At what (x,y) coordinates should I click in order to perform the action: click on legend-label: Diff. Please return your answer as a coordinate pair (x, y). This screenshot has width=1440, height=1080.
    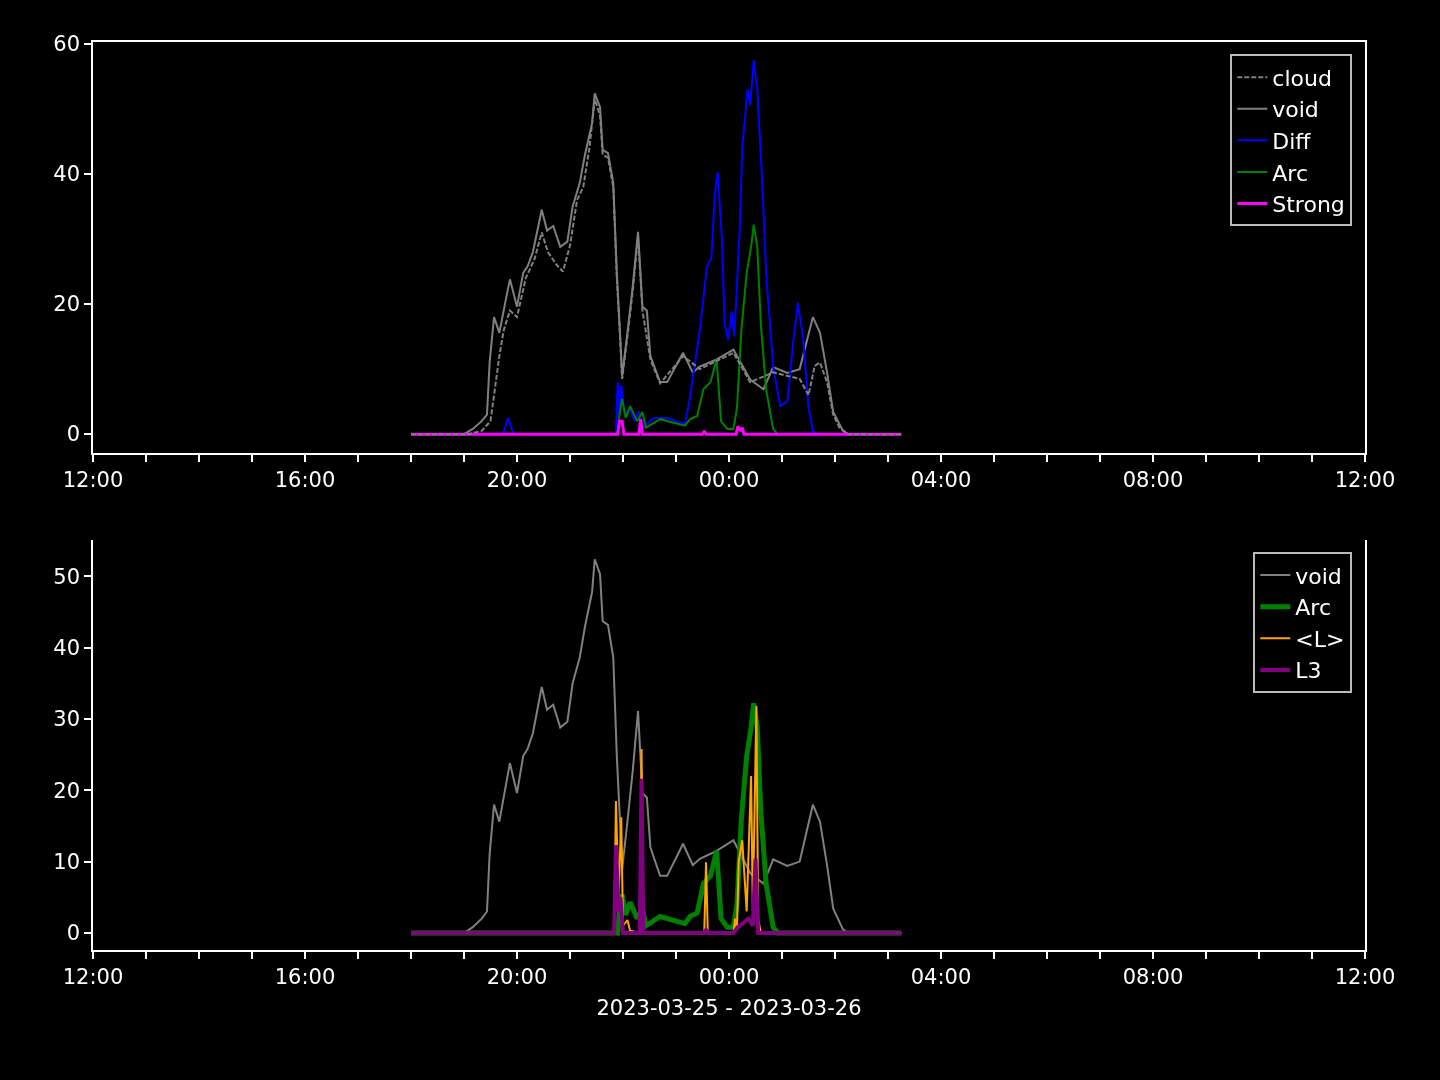
    Looking at the image, I should click on (1292, 141).